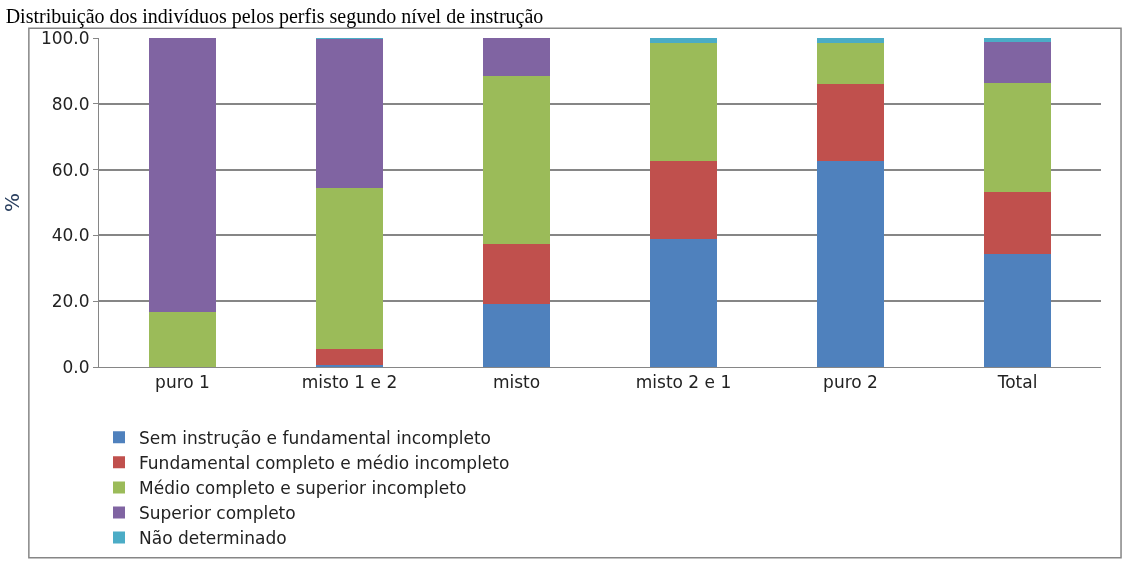  I want to click on y-tick-label: 60.0, so click(70, 169).